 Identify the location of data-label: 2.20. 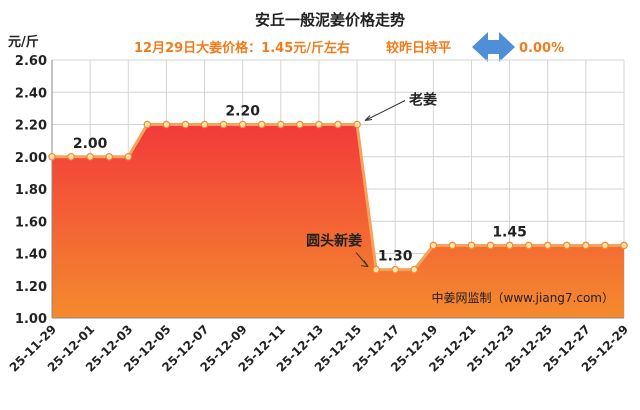
(242, 112).